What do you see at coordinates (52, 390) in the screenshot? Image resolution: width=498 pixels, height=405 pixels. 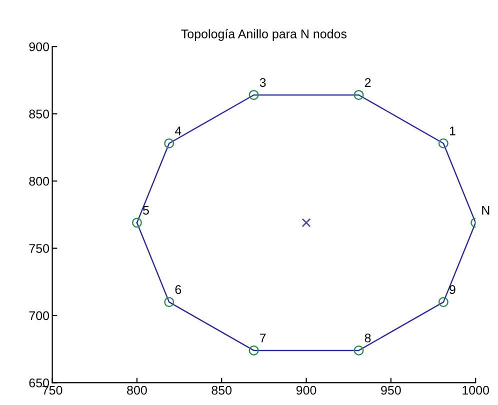 I see `x-tick-label: 750` at bounding box center [52, 390].